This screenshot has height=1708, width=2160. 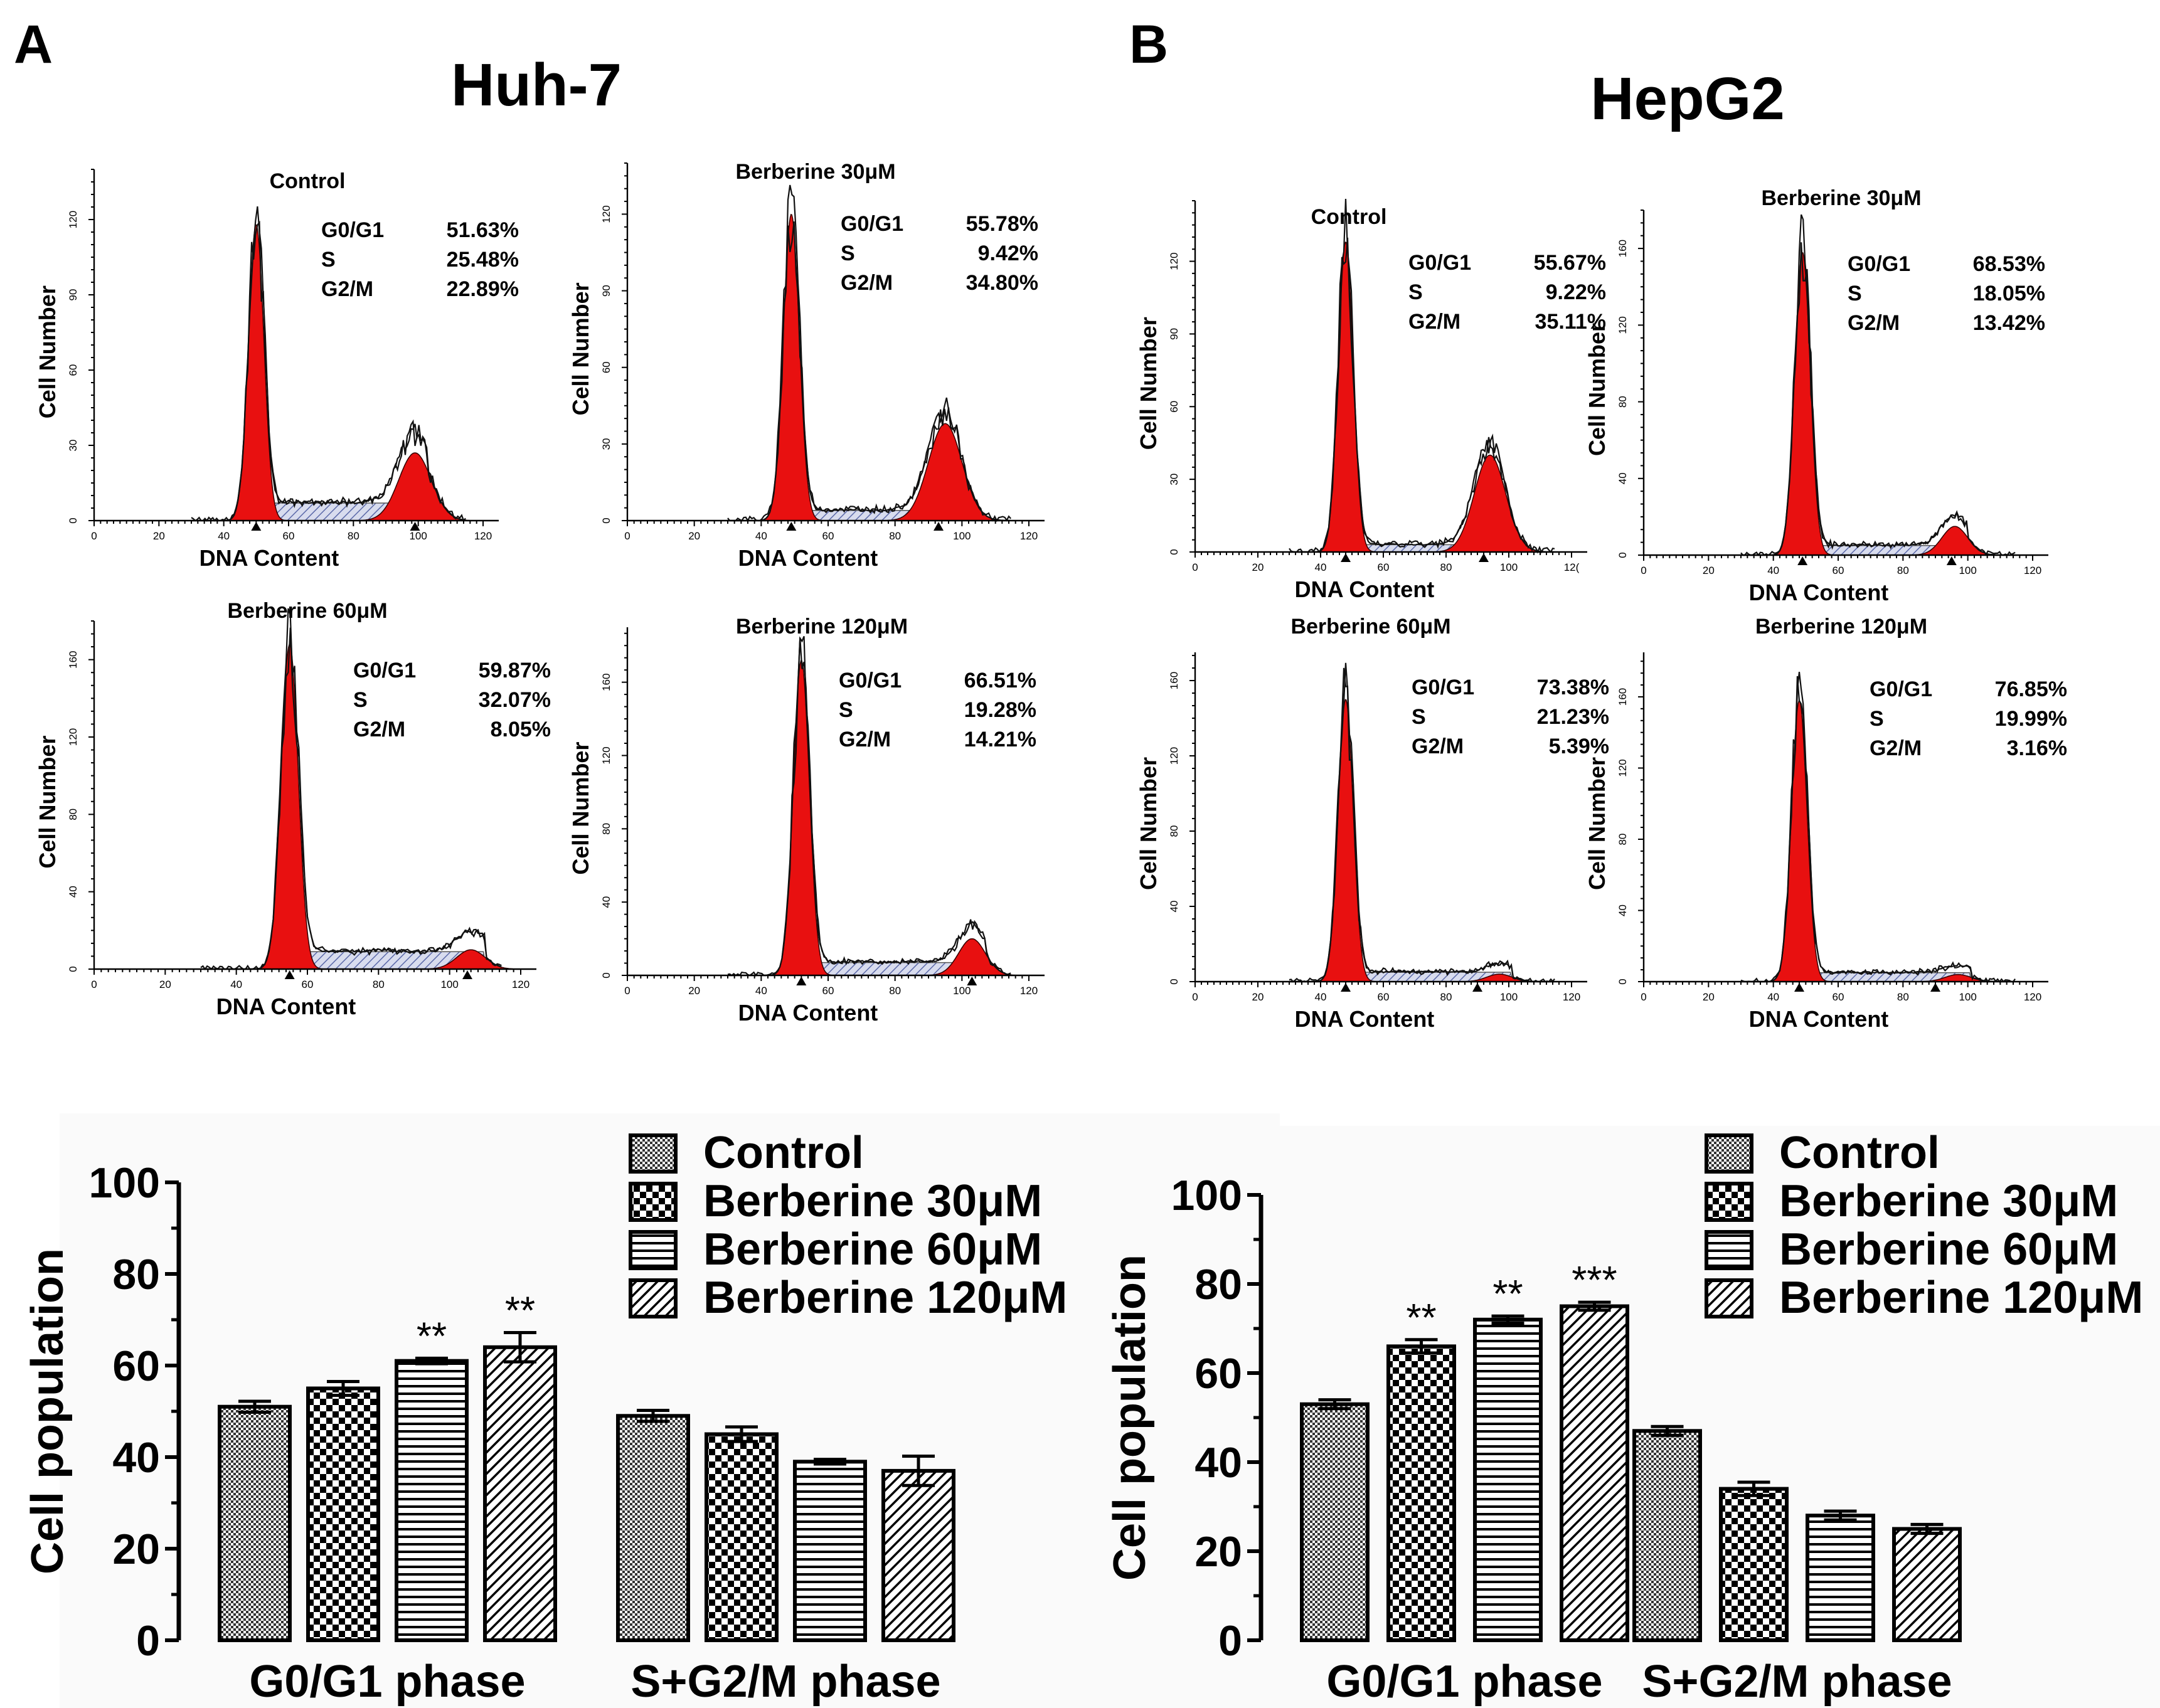 I want to click on histogram-title: Control, so click(x=308, y=181).